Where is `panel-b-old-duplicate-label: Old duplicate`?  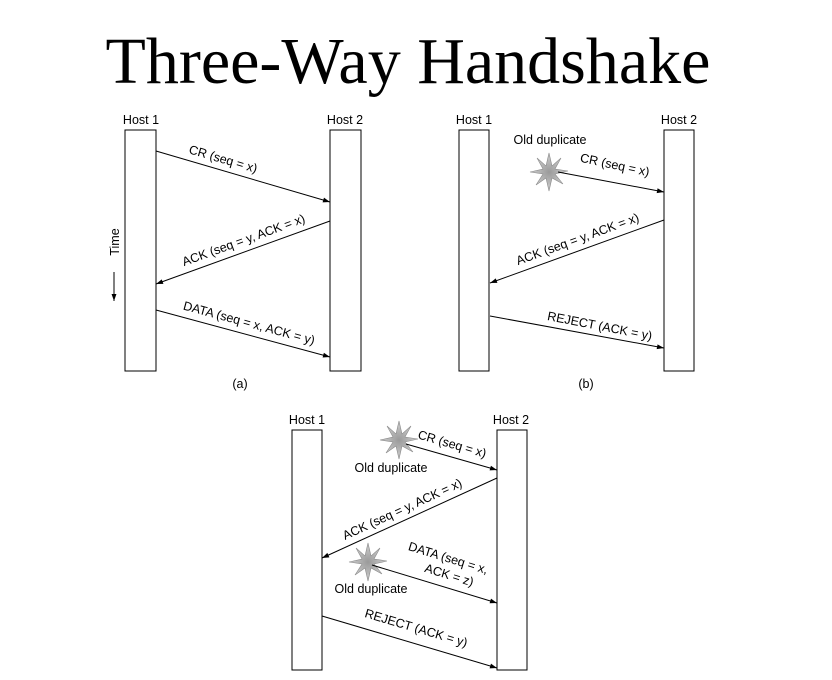
panel-b-old-duplicate-label: Old duplicate is located at coordinates (550, 140).